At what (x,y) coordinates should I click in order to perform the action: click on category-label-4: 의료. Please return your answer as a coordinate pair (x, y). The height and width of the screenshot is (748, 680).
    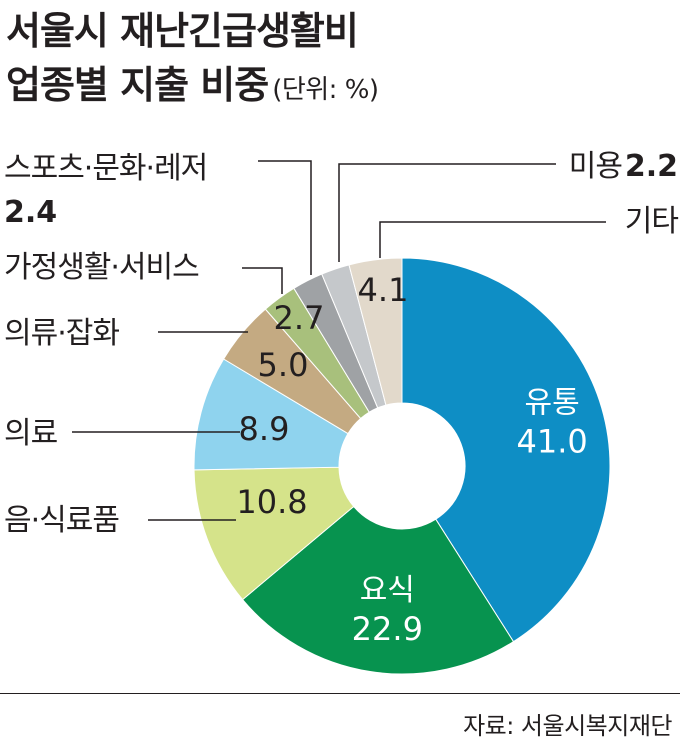
    Looking at the image, I should click on (31, 433).